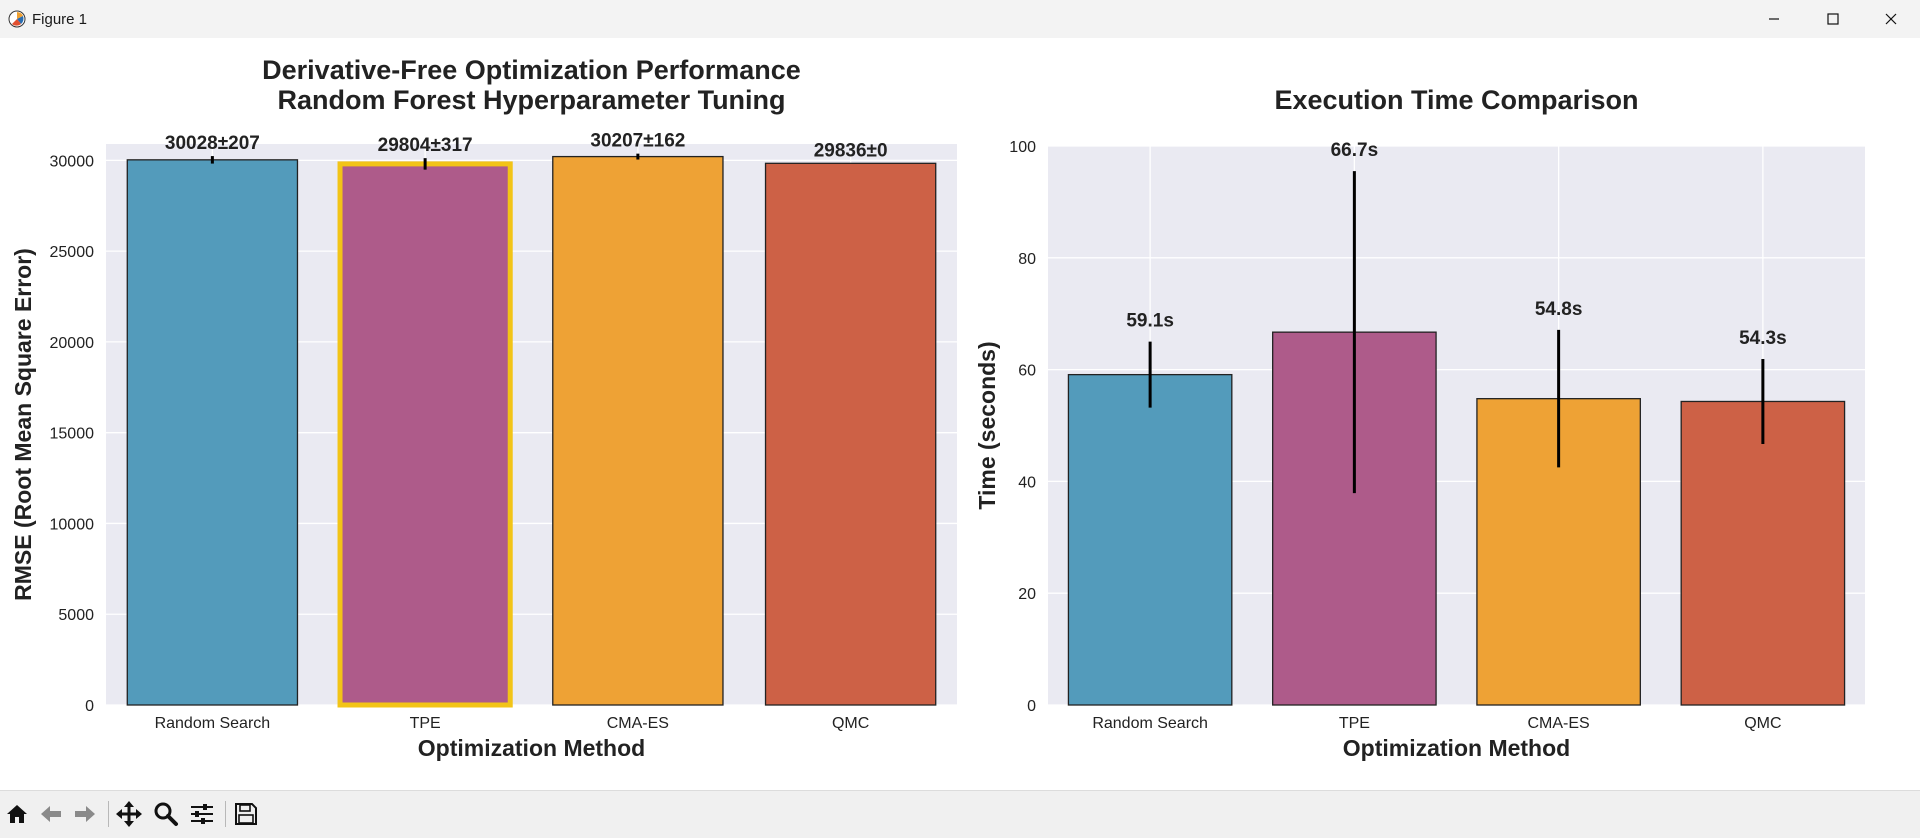 The height and width of the screenshot is (838, 1920). I want to click on configure-subplots-icon, so click(202, 814).